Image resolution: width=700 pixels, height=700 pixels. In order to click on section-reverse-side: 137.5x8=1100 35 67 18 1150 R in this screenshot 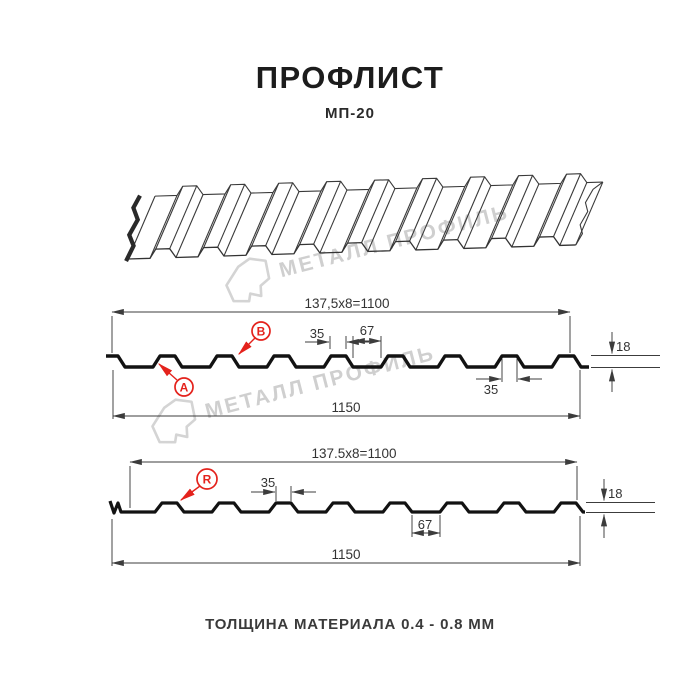, I will do `click(381, 506)`.